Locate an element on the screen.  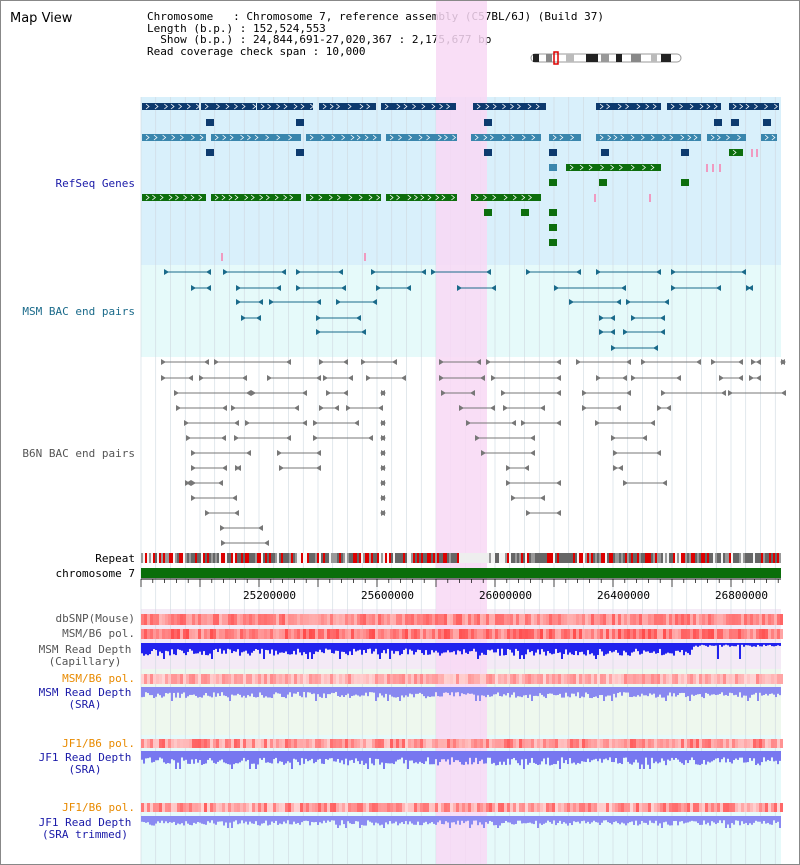
ideogram-band is located at coordinates (666, 58).